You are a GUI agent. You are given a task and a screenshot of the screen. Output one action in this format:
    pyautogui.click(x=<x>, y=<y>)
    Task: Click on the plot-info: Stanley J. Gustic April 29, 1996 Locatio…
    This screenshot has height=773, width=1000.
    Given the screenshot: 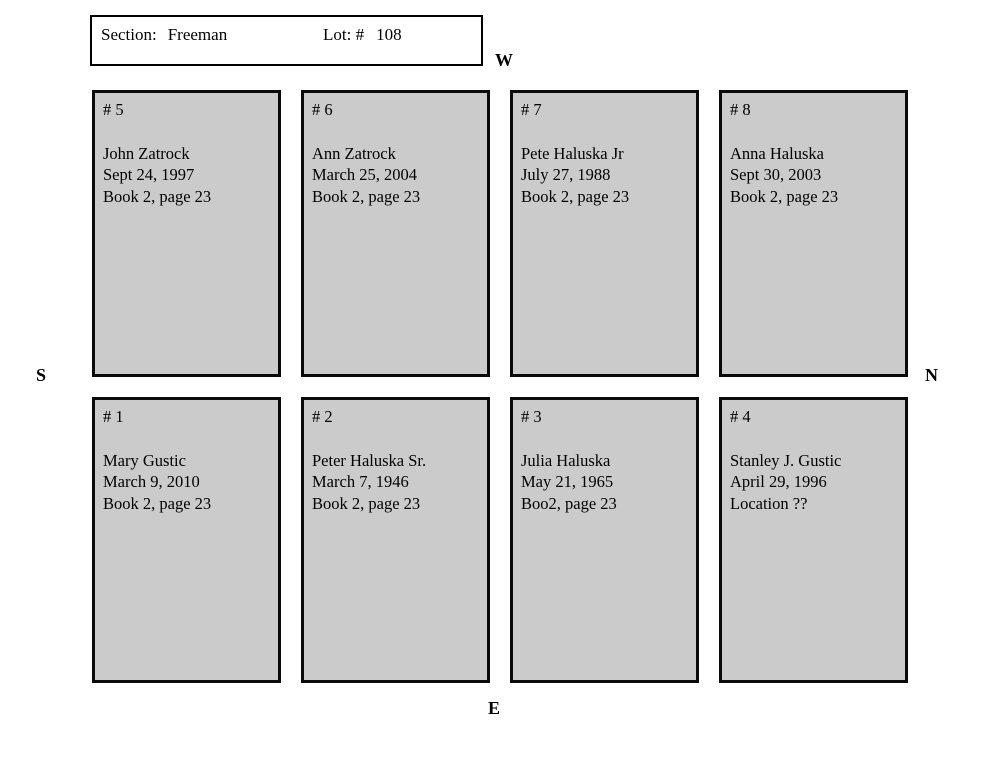 What is the action you would take?
    pyautogui.click(x=813, y=482)
    